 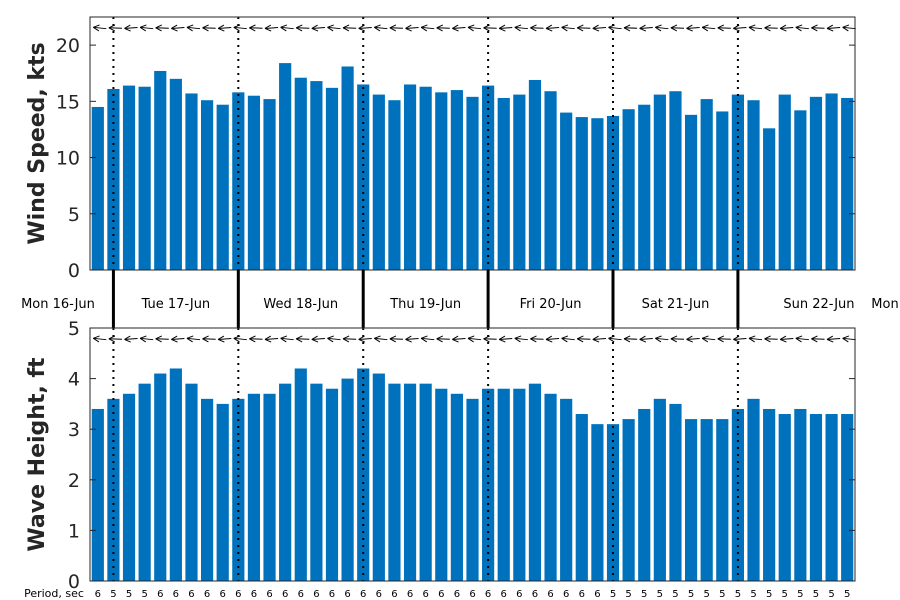 I want to click on wave-ytick-label: 4, so click(x=74, y=380).